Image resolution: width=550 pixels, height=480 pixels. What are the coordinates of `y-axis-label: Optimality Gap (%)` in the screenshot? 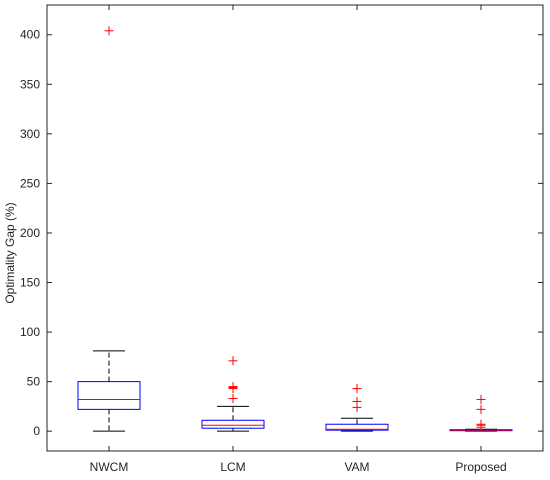 It's located at (10, 252).